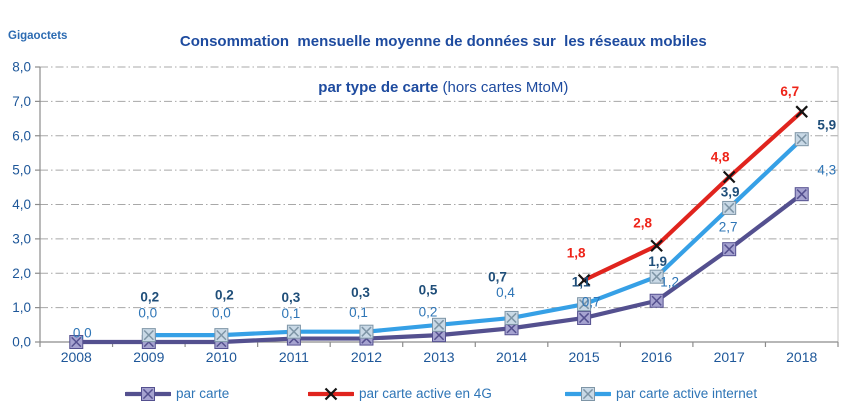  What do you see at coordinates (656, 357) in the screenshot?
I see `x-axis-tick-label: 2016` at bounding box center [656, 357].